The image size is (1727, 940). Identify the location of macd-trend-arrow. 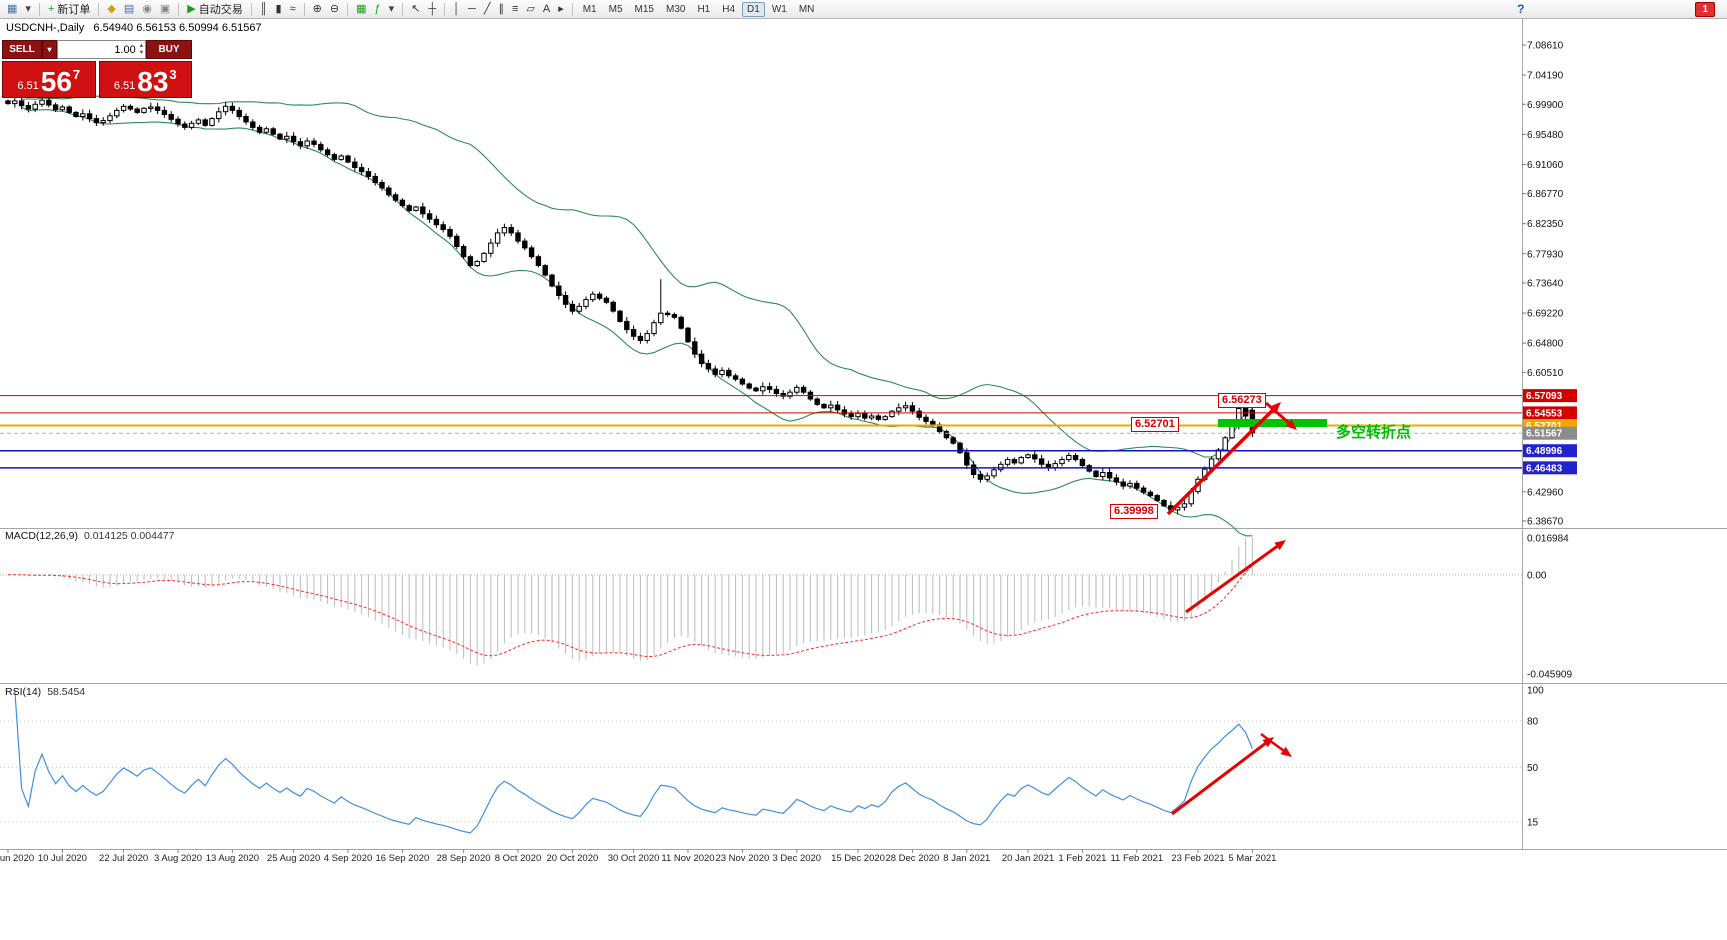
(1235, 577).